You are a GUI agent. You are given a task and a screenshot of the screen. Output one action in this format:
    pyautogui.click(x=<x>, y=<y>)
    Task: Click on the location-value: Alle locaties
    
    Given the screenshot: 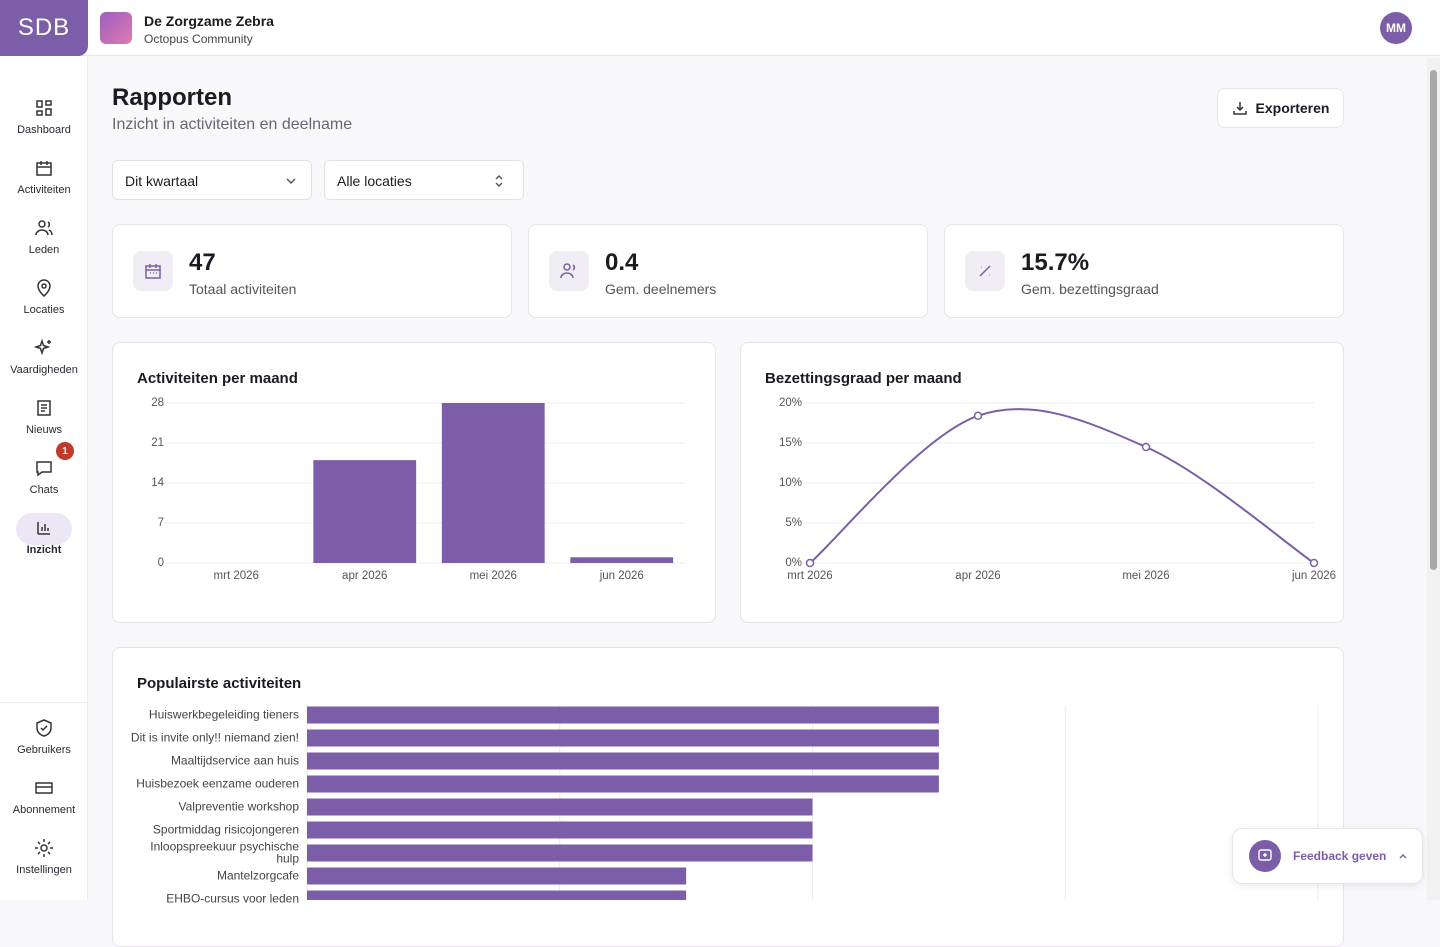 What is the action you would take?
    pyautogui.click(x=374, y=181)
    